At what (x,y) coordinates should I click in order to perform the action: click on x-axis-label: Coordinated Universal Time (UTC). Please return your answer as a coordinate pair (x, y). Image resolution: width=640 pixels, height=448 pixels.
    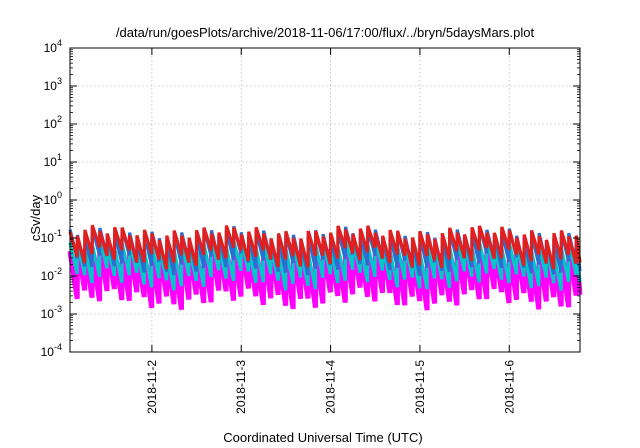
    Looking at the image, I should click on (322, 437).